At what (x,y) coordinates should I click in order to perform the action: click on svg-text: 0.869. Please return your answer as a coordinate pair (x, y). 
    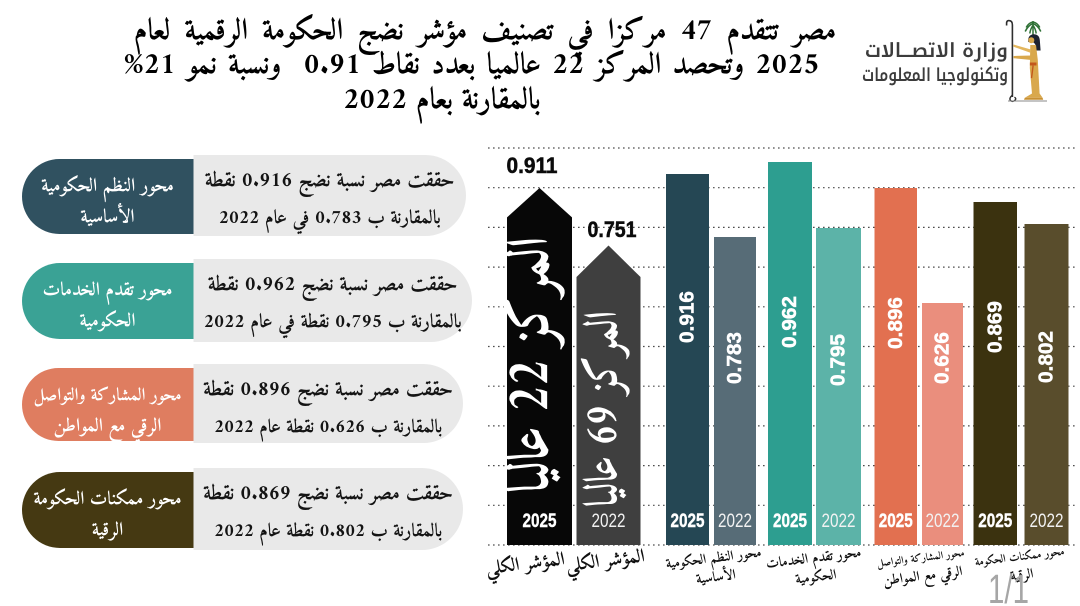
    Looking at the image, I should click on (995, 327).